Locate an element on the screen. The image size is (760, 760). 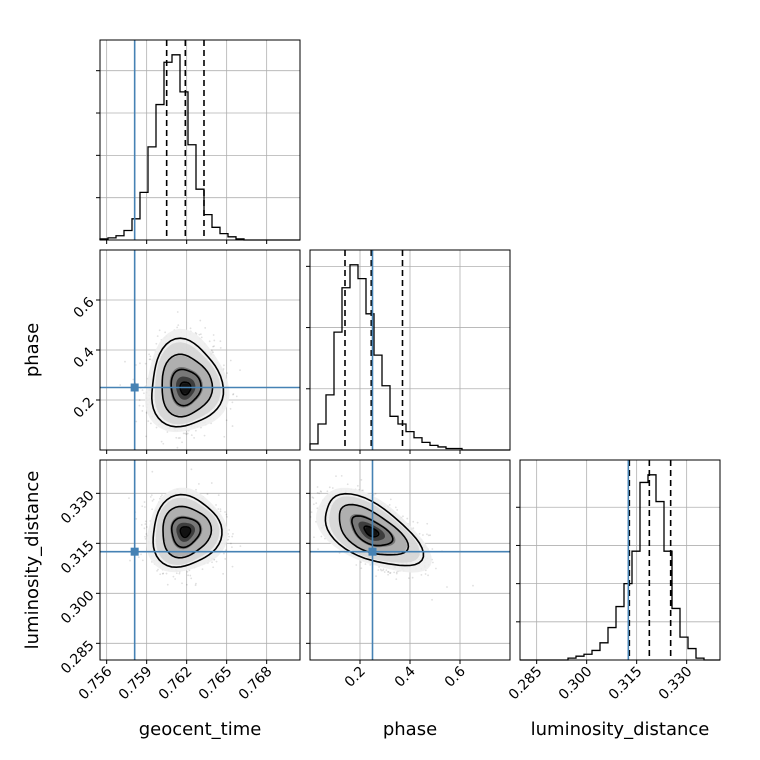
histogram-step is located at coordinates (199, 147).